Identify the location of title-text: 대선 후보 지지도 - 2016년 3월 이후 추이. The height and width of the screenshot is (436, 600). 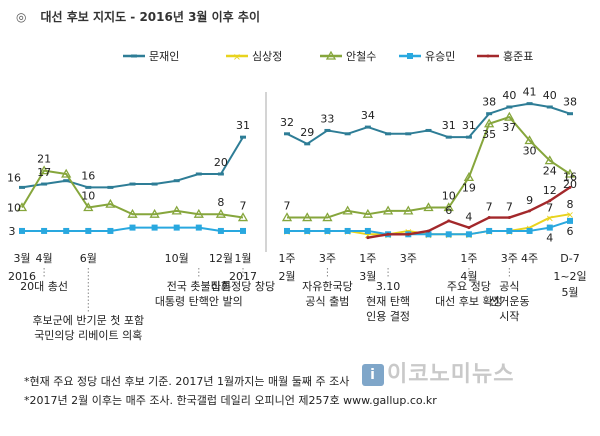
(150, 17).